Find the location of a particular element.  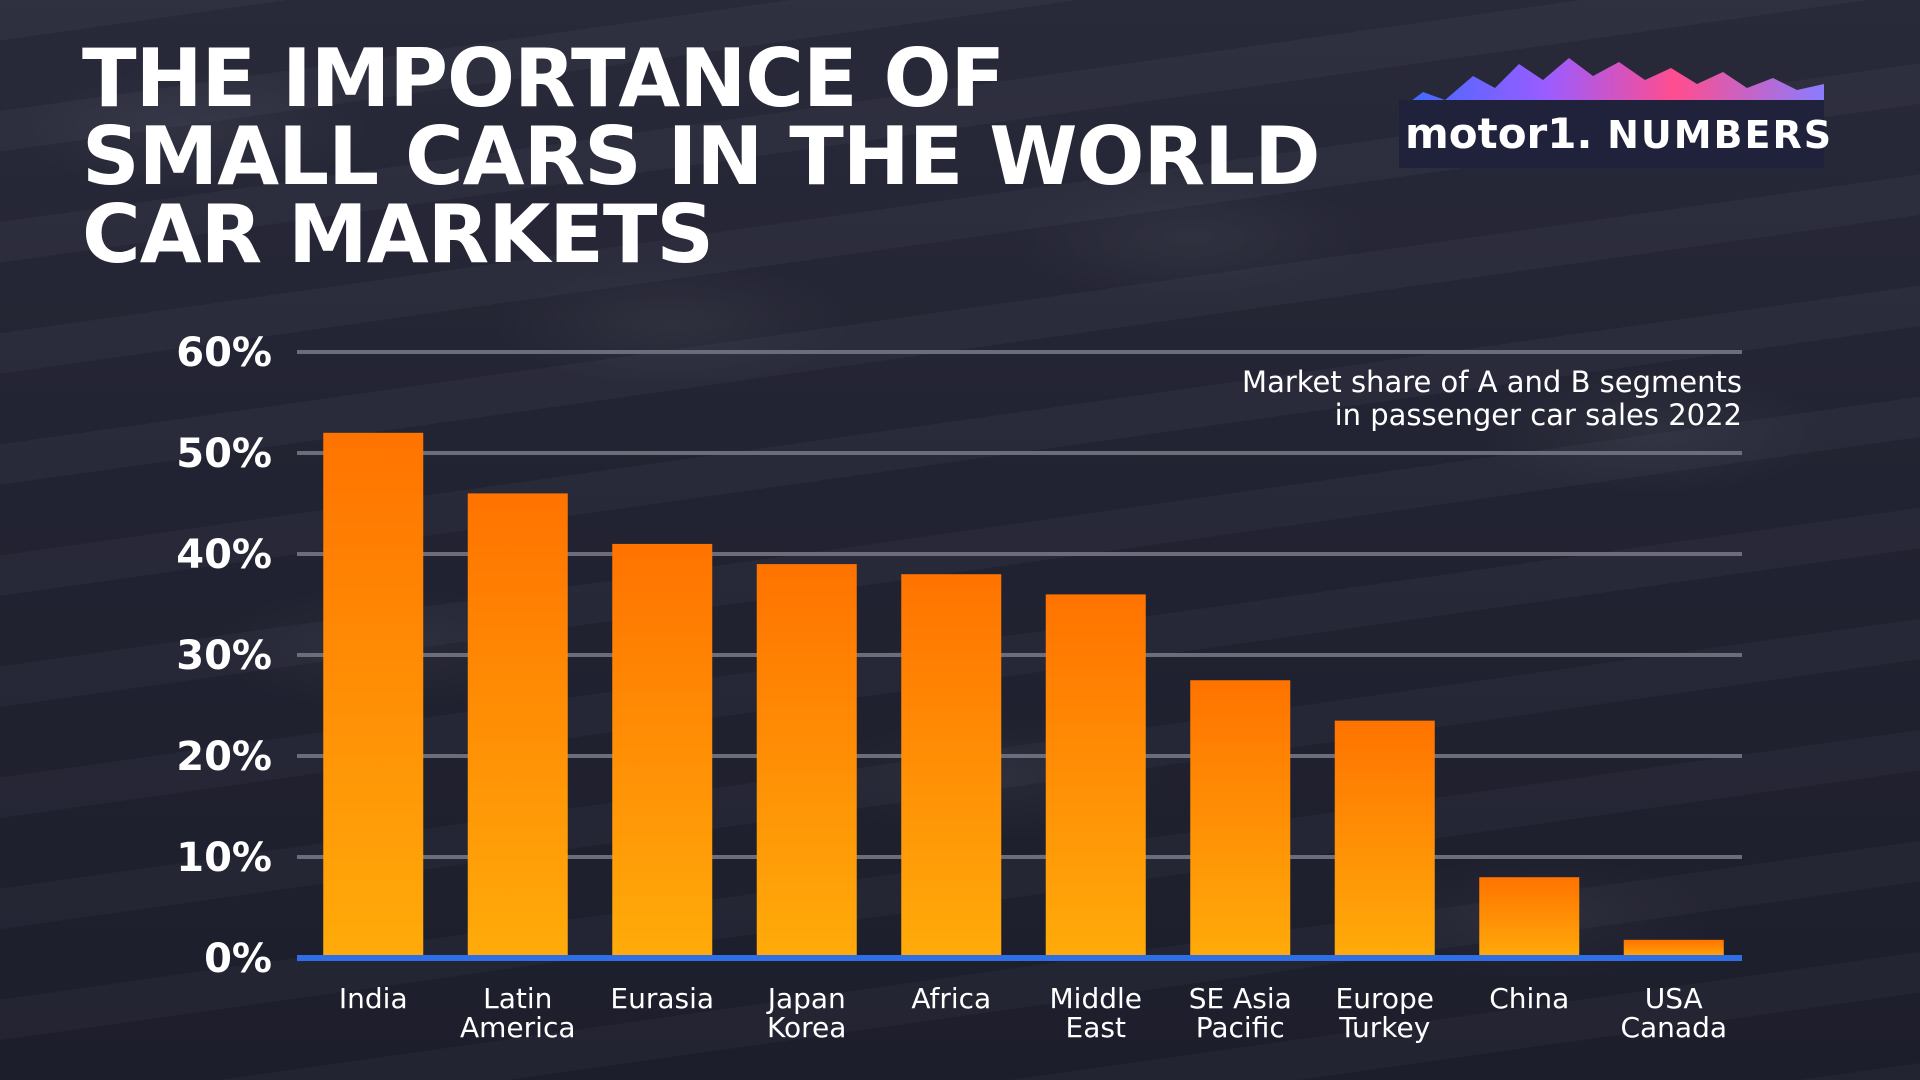

y-tick-label: 50% is located at coordinates (224, 454).